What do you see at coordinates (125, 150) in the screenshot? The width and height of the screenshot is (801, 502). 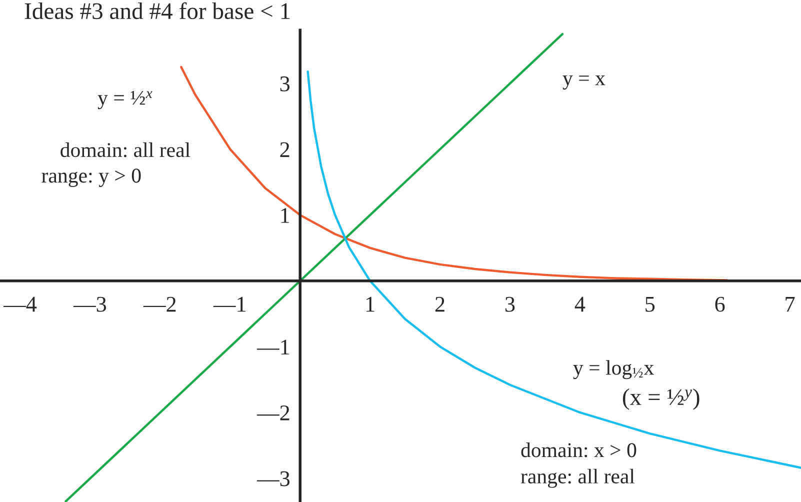 I see `annotation: domain: all real` at bounding box center [125, 150].